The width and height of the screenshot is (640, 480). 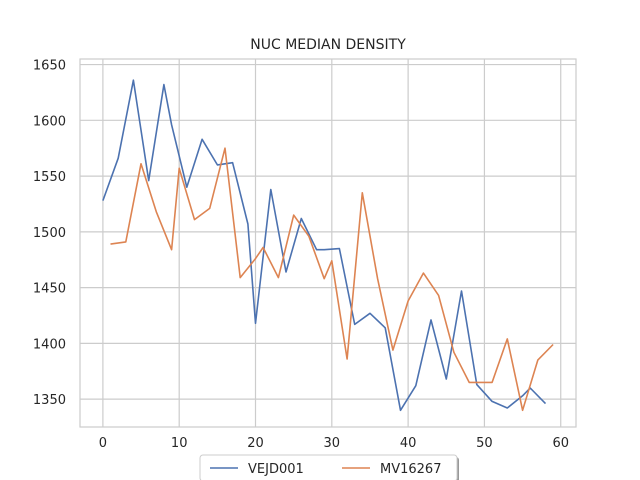 I want to click on legend-label-vejd001: VEJD001, so click(x=276, y=469).